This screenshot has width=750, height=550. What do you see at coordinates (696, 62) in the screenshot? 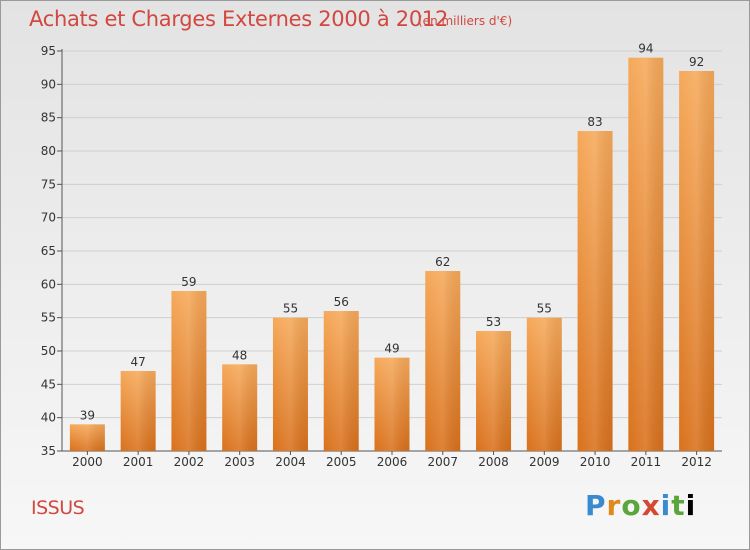
I see `data-label: 92` at bounding box center [696, 62].